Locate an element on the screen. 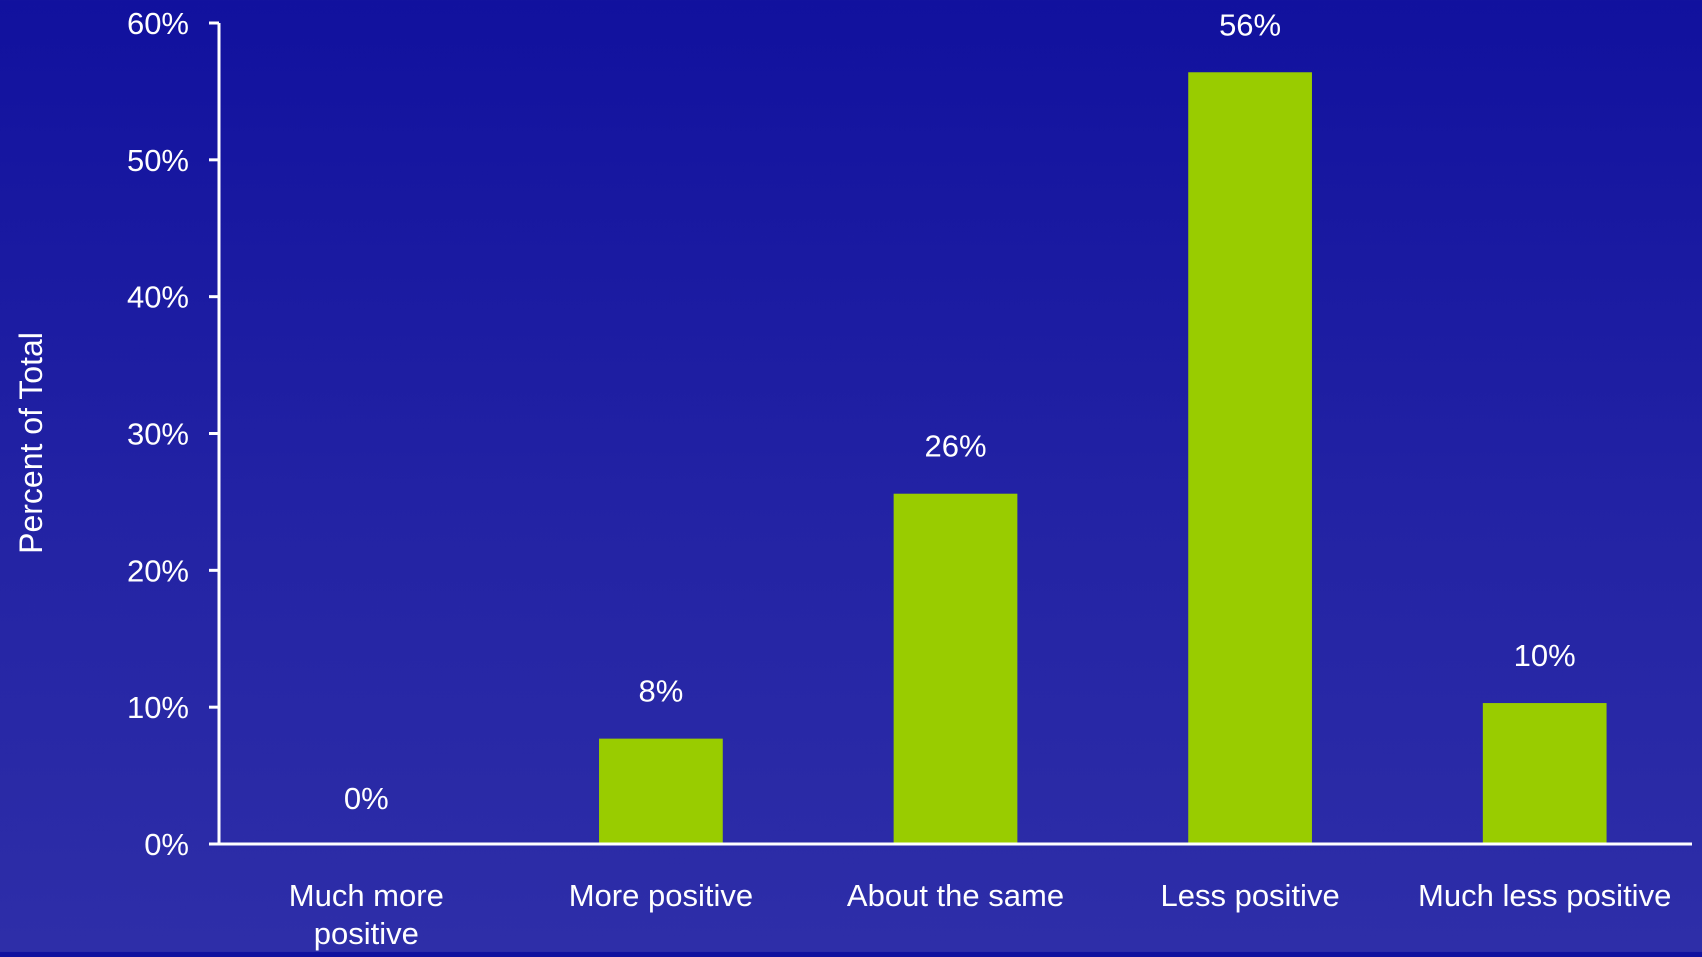 This screenshot has width=1702, height=957. x-category-label: Much more is located at coordinates (366, 895).